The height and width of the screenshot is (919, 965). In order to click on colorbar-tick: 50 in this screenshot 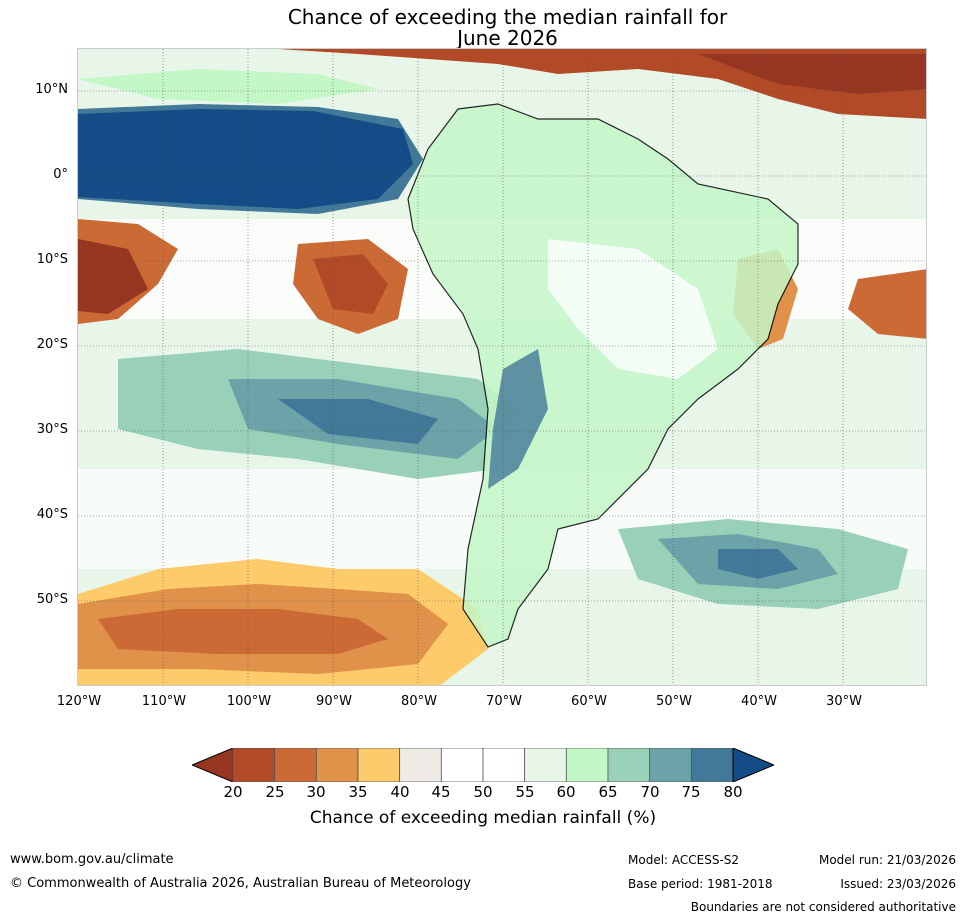, I will do `click(483, 792)`.